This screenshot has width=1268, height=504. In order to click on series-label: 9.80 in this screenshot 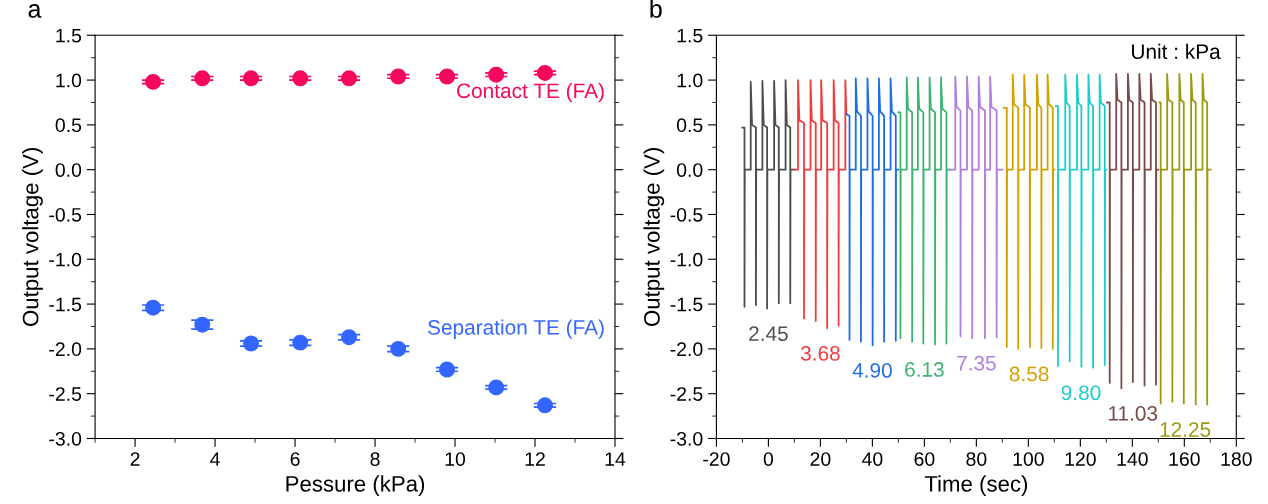, I will do `click(1081, 393)`.